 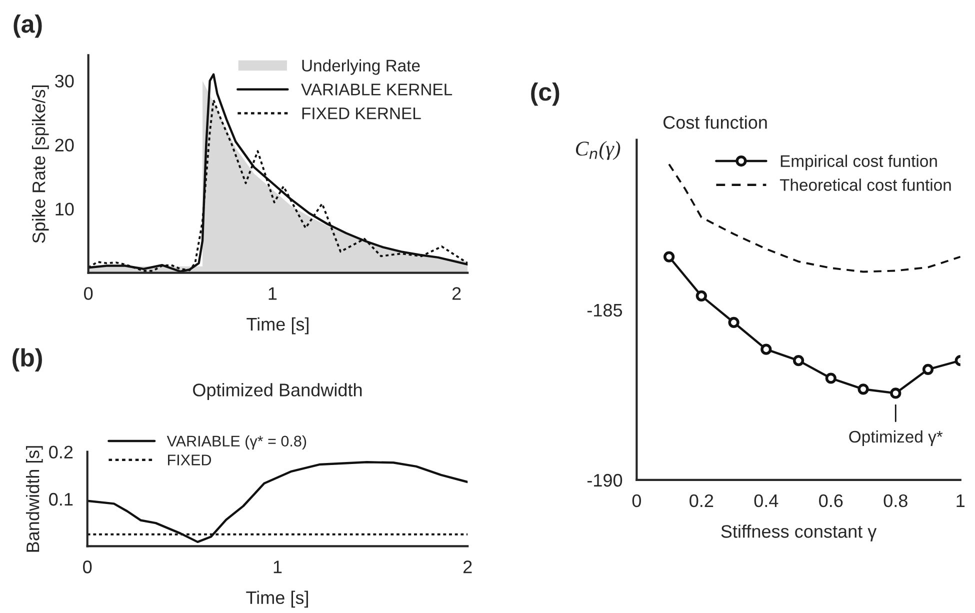 What do you see at coordinates (604, 480) in the screenshot?
I see `y-tick-label: -190` at bounding box center [604, 480].